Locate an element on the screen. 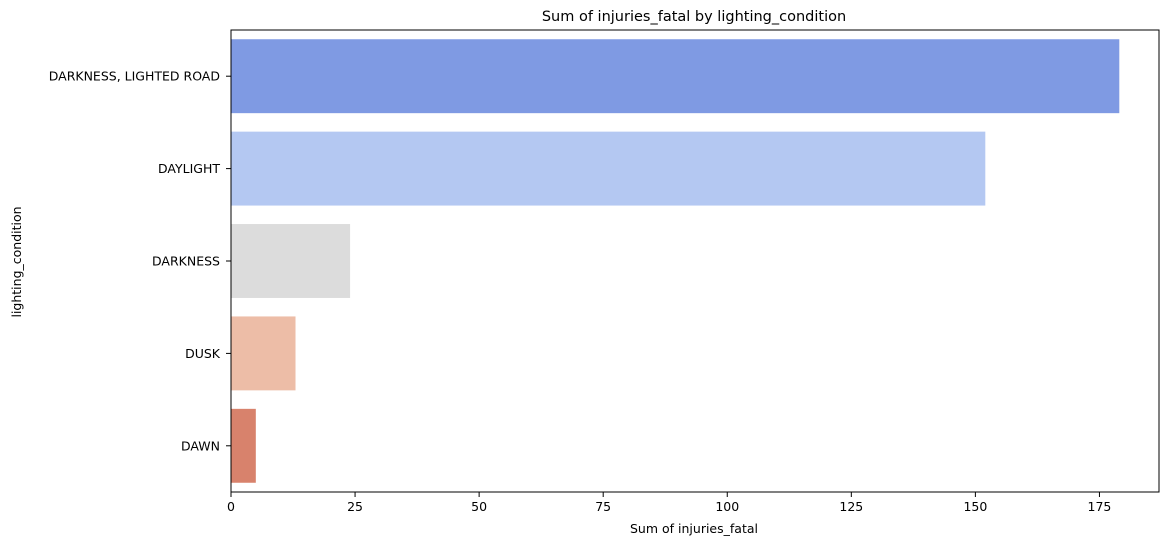  x-tick-label: 0 is located at coordinates (231, 506).